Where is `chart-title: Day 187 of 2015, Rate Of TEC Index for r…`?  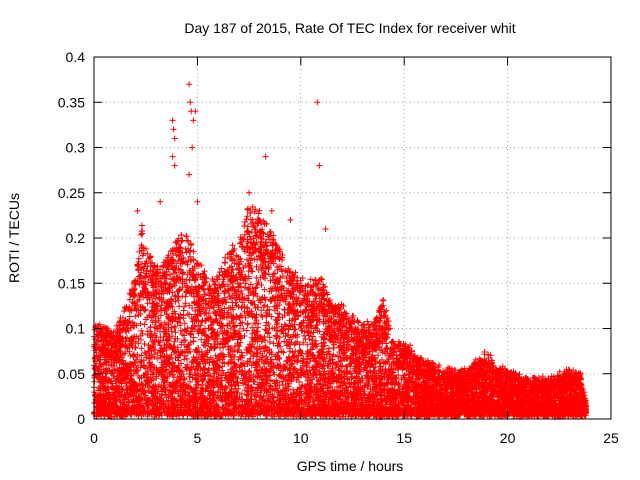
chart-title: Day 187 of 2015, Rate Of TEC Index for r… is located at coordinates (349, 28).